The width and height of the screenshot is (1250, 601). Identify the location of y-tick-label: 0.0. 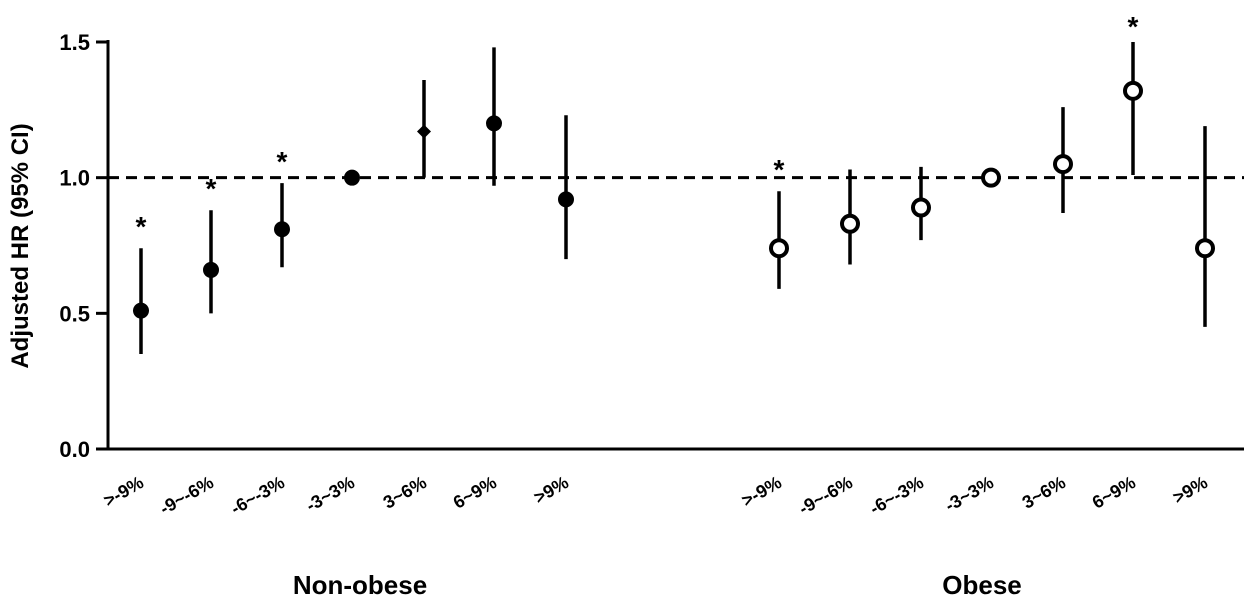
(74, 449).